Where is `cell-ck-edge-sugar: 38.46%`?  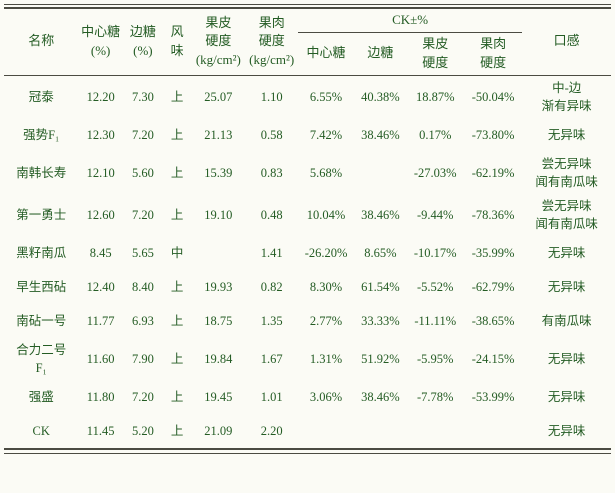
cell-ck-edge-sugar: 38.46% is located at coordinates (380, 215).